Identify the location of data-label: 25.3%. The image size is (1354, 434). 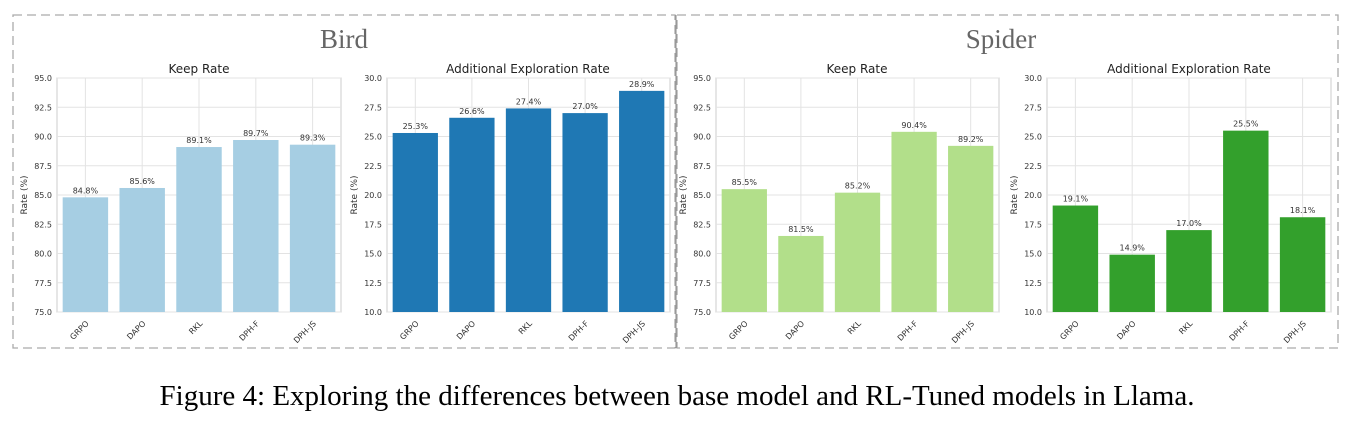
(416, 126).